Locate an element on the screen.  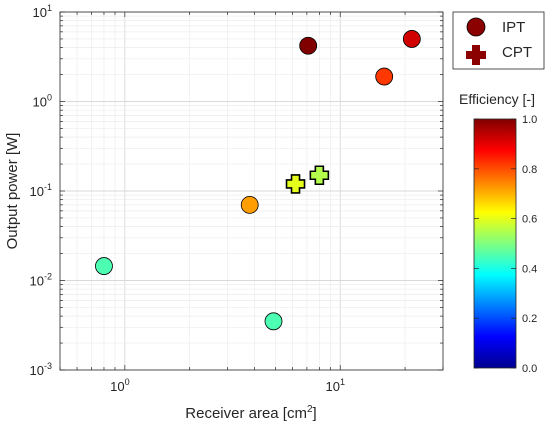
colorbar-tick-label: 0.6 is located at coordinates (529, 220).